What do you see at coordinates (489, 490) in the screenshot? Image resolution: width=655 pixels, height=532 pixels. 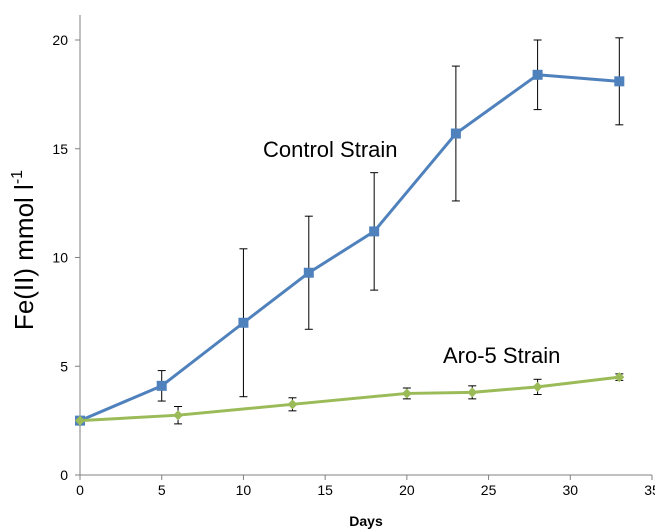 I see `x-tick-label: 25` at bounding box center [489, 490].